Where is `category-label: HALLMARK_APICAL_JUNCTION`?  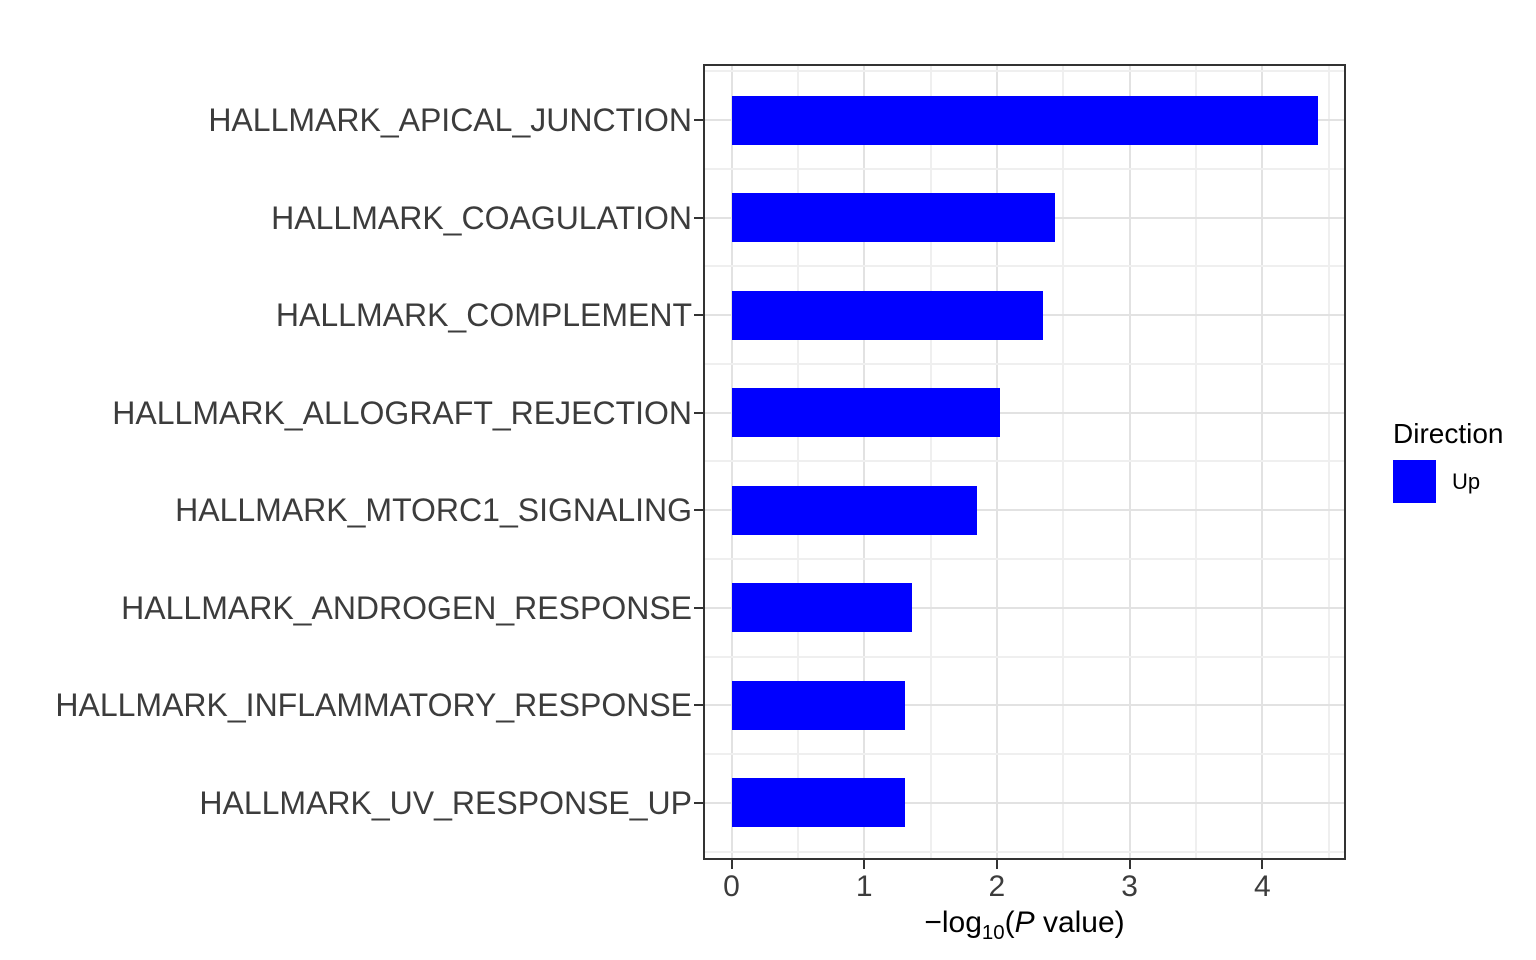
category-label: HALLMARK_APICAL_JUNCTION is located at coordinates (450, 120).